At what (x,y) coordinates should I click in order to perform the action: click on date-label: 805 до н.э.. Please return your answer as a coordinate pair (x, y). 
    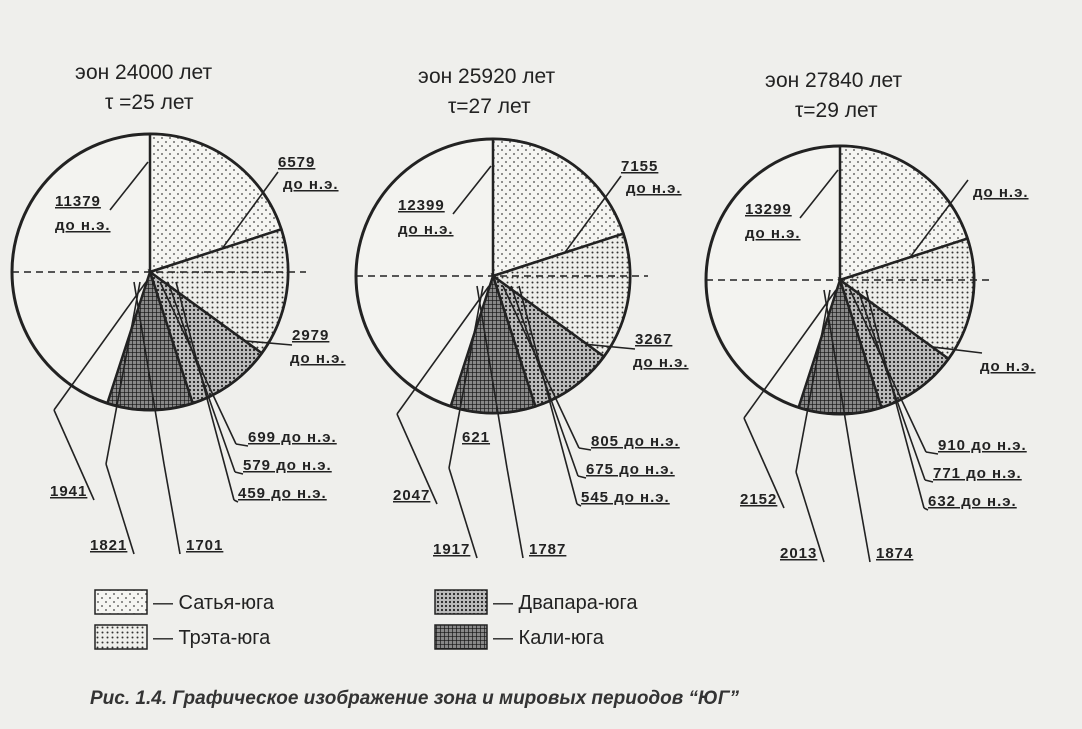
    Looking at the image, I should click on (635, 441).